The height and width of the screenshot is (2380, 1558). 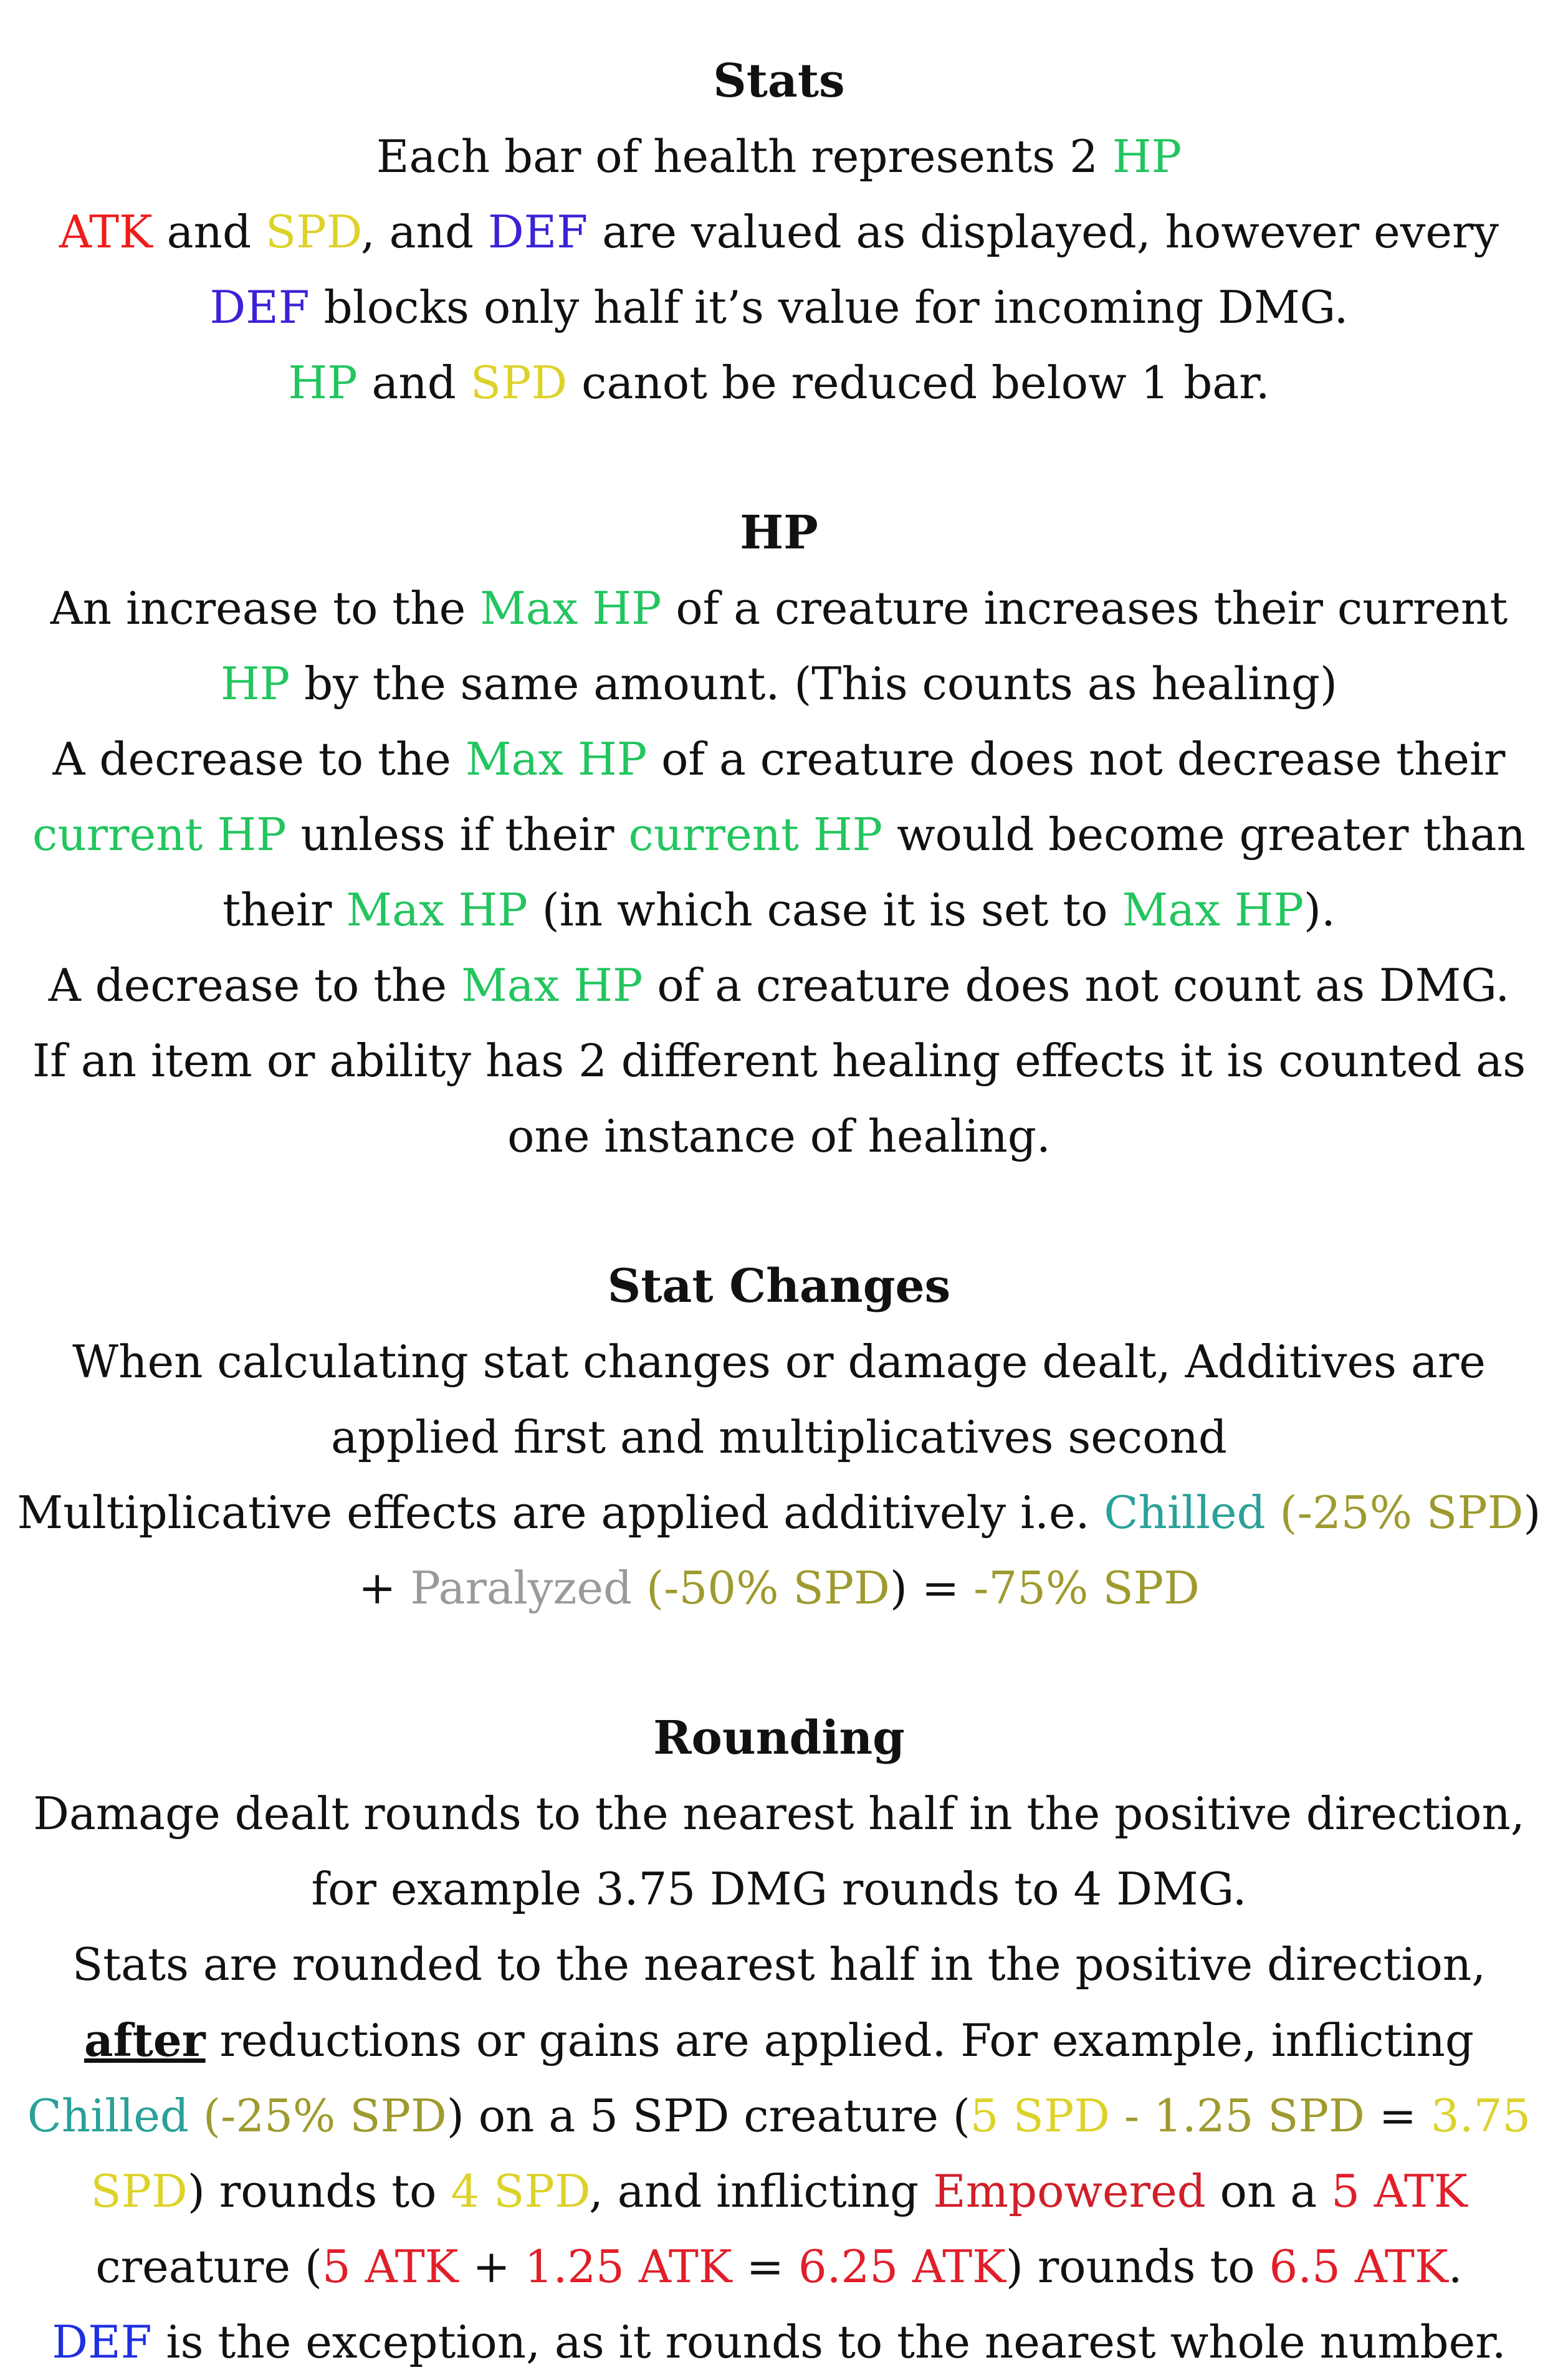 What do you see at coordinates (810, 2153) in the screenshot?
I see `spd-value: 3.75 SPD` at bounding box center [810, 2153].